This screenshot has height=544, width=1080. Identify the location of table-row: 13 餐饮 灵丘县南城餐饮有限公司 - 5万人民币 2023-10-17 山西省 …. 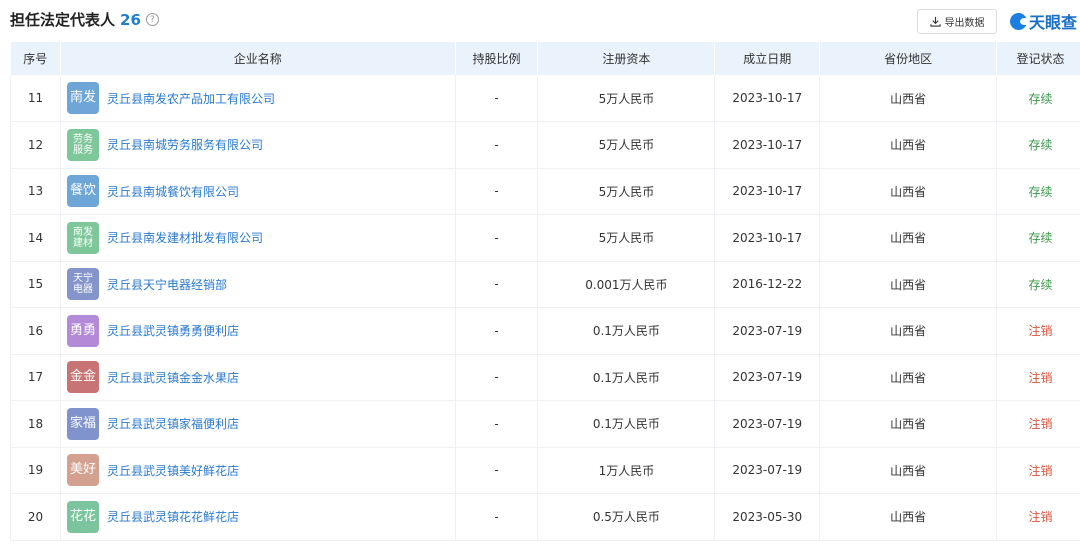
(545, 191).